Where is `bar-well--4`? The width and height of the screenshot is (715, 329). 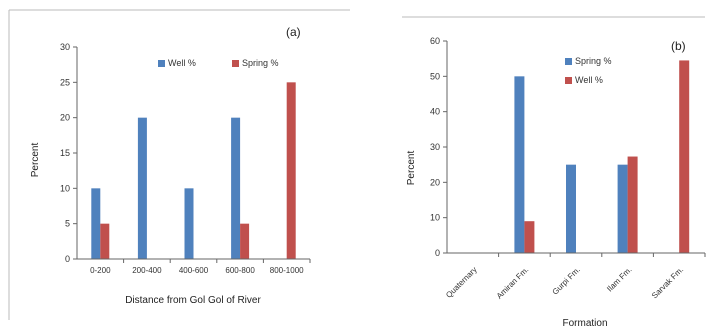 bar-well--4 is located at coordinates (684, 156).